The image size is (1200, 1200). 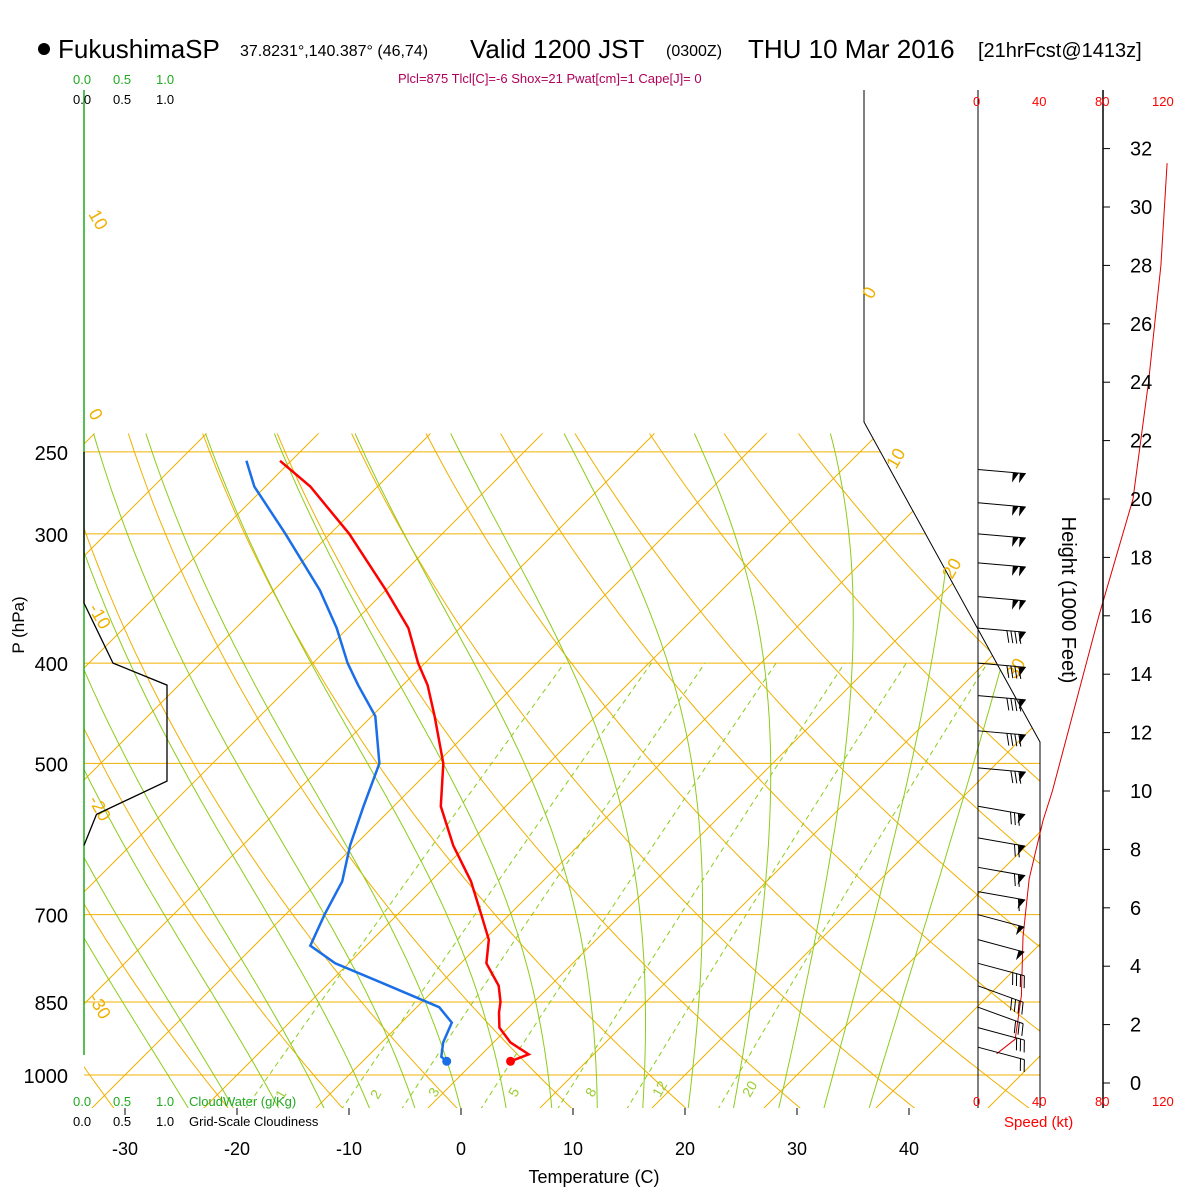 What do you see at coordinates (593, 1177) in the screenshot?
I see `x-axis-label: Temperature (C)` at bounding box center [593, 1177].